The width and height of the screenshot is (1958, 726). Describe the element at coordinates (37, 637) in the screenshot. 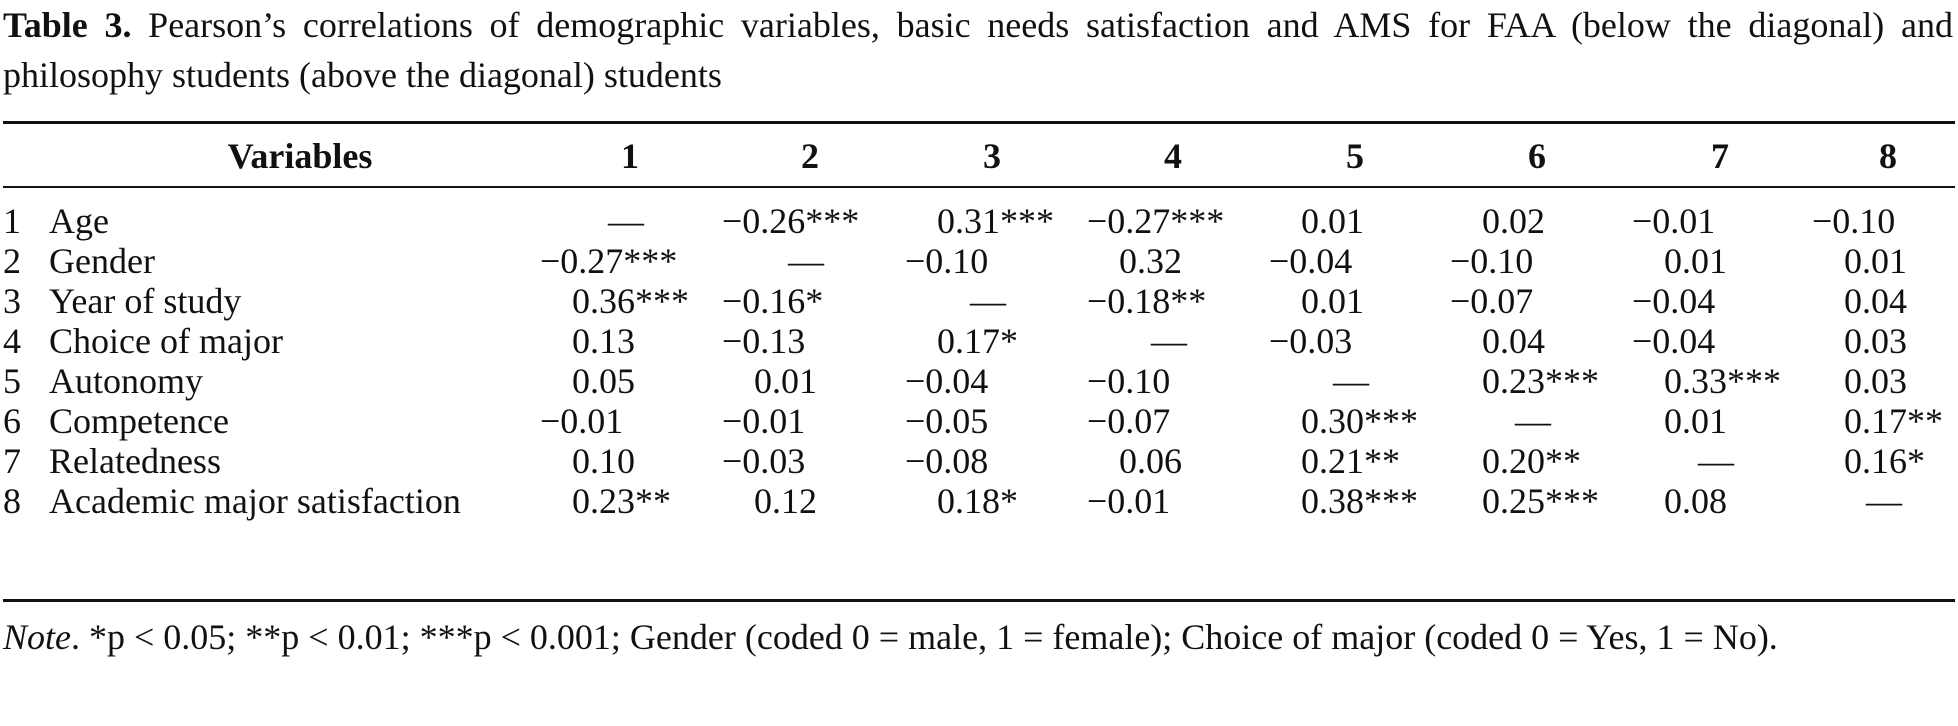

I see `note-label: Note` at that location.